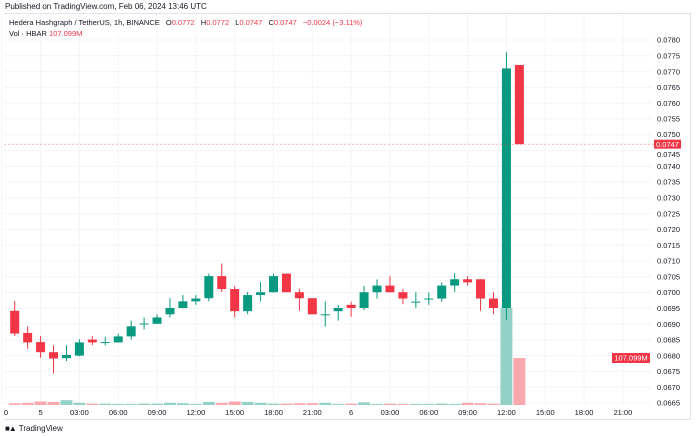  Describe the element at coordinates (668, 55) in the screenshot. I see `y-tick-label: 0.0775` at that location.